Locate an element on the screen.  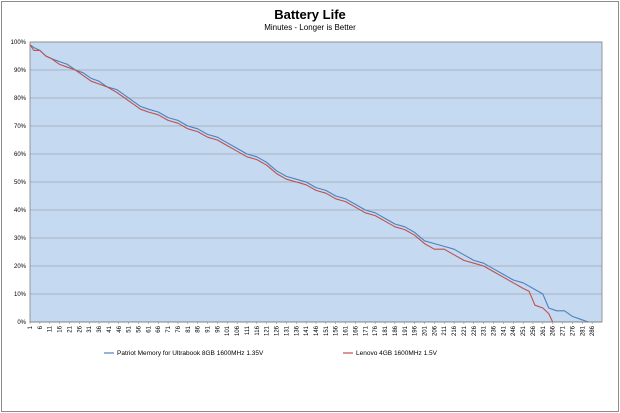
x-tick-label: 171 is located at coordinates (366, 330).